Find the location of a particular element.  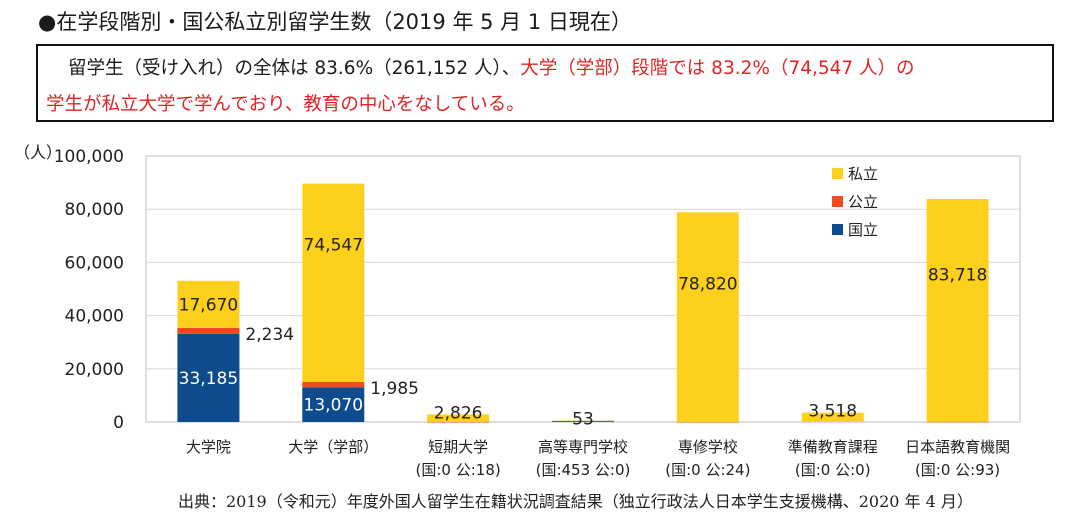

data-label: 13,070 is located at coordinates (333, 406).